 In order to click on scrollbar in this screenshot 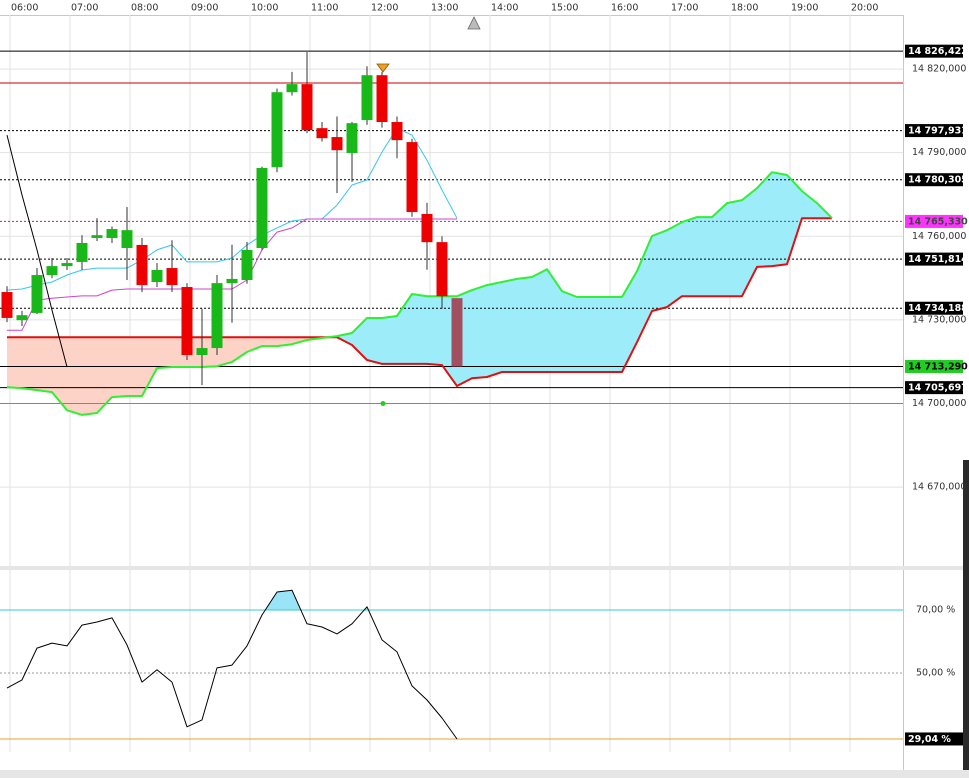, I will do `click(966, 615)`.